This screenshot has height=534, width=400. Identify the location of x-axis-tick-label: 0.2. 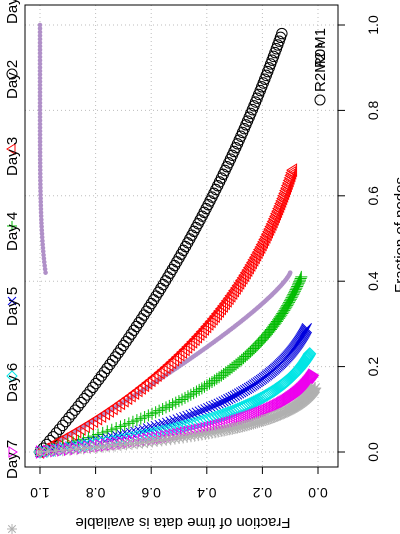
(373, 367).